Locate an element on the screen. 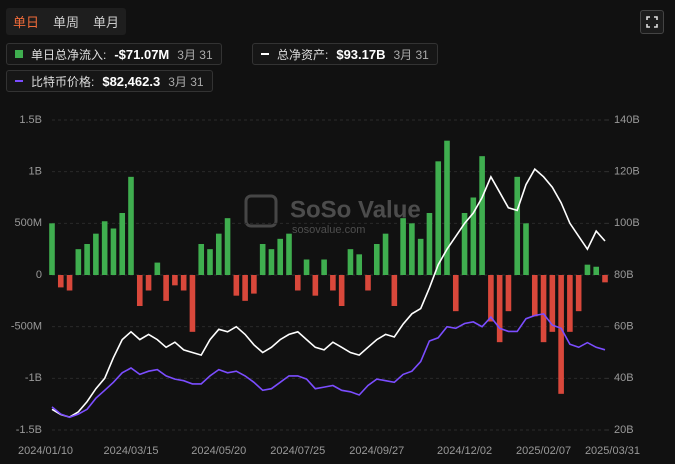 The image size is (675, 464). y-tick-label: -1B is located at coordinates (33, 378).